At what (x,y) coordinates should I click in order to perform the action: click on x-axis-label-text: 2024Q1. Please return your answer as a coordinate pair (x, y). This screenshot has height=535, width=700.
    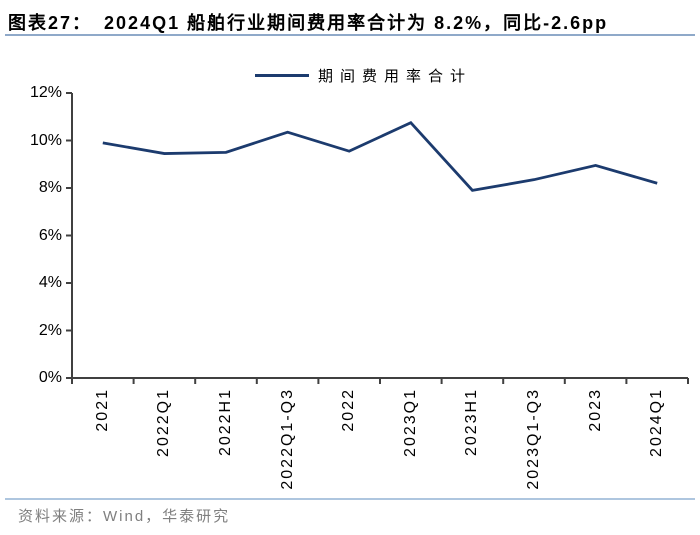
    Looking at the image, I should click on (657, 422).